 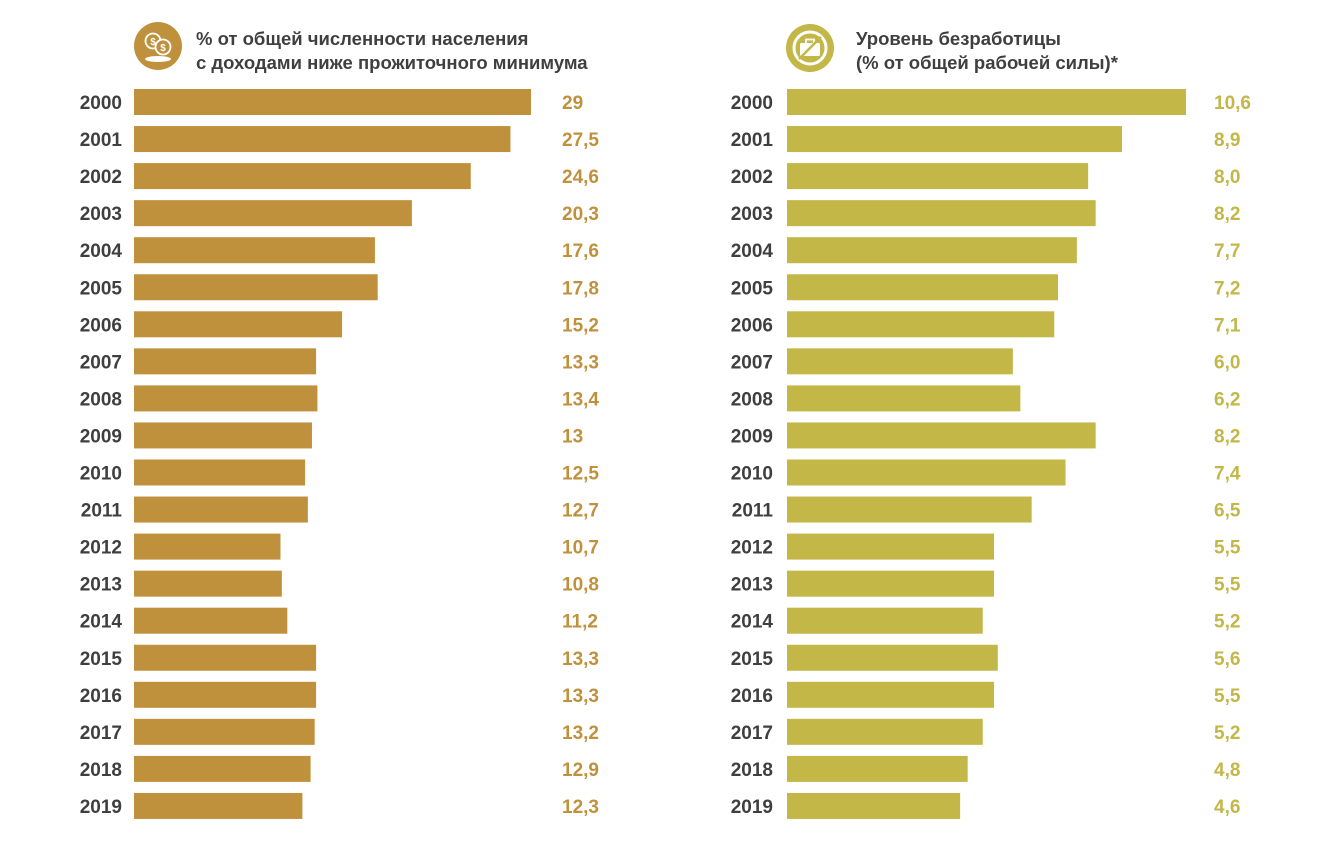 What do you see at coordinates (580, 288) in the screenshot?
I see `poverty-value-label: 17,8` at bounding box center [580, 288].